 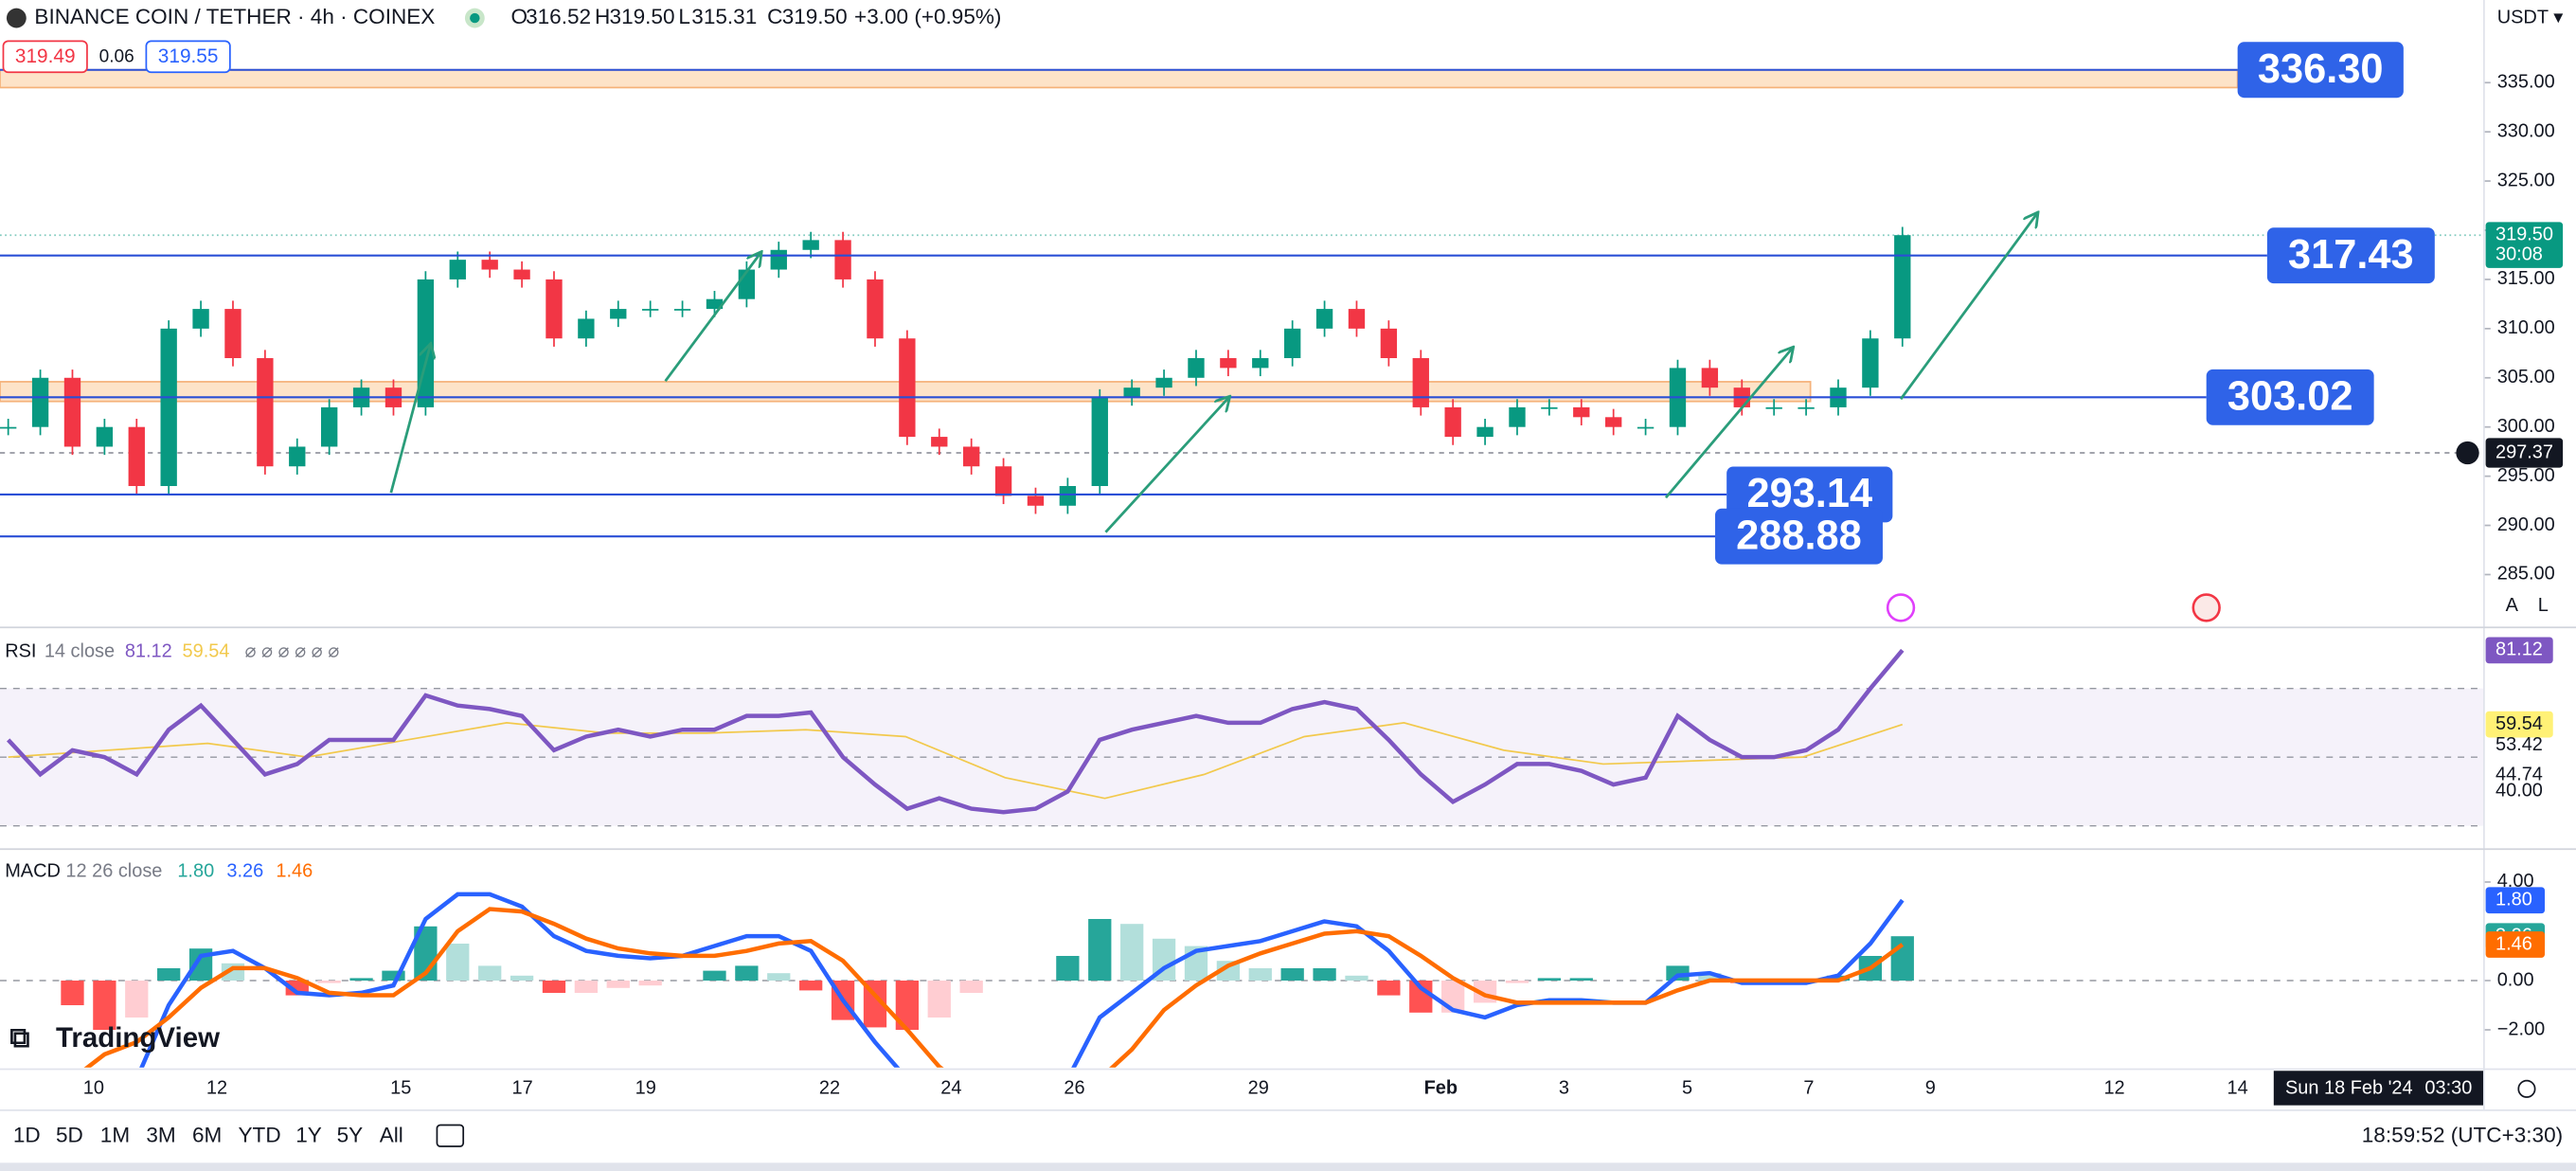 What do you see at coordinates (2526, 180) in the screenshot?
I see `y-tick-label: 325.00` at bounding box center [2526, 180].